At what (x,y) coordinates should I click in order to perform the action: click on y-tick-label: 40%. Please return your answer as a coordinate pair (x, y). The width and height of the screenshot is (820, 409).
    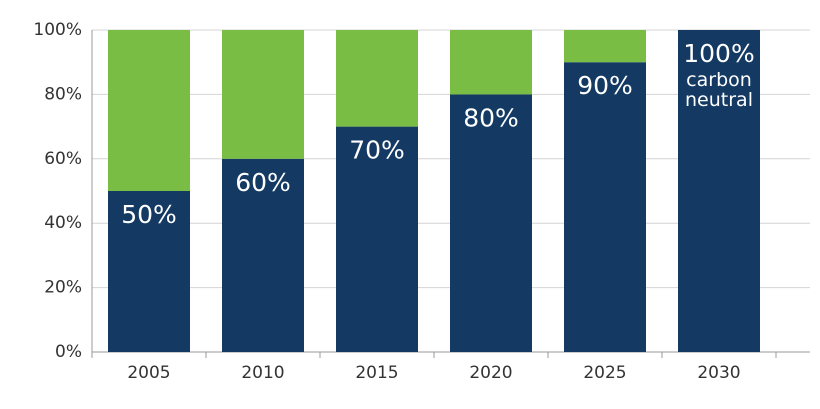
    Looking at the image, I should click on (63, 223).